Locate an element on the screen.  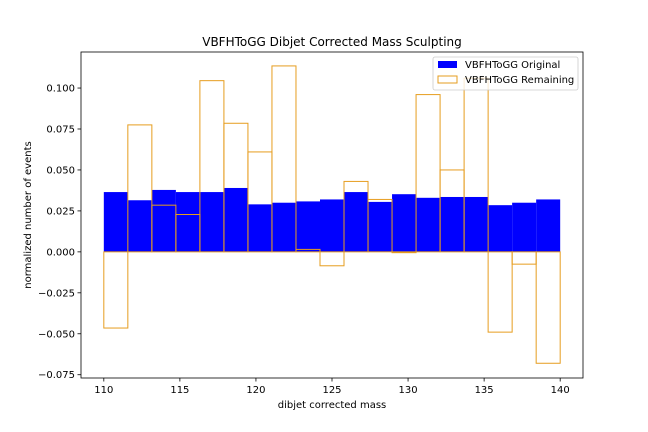
x-tick-label: 140 is located at coordinates (560, 390).